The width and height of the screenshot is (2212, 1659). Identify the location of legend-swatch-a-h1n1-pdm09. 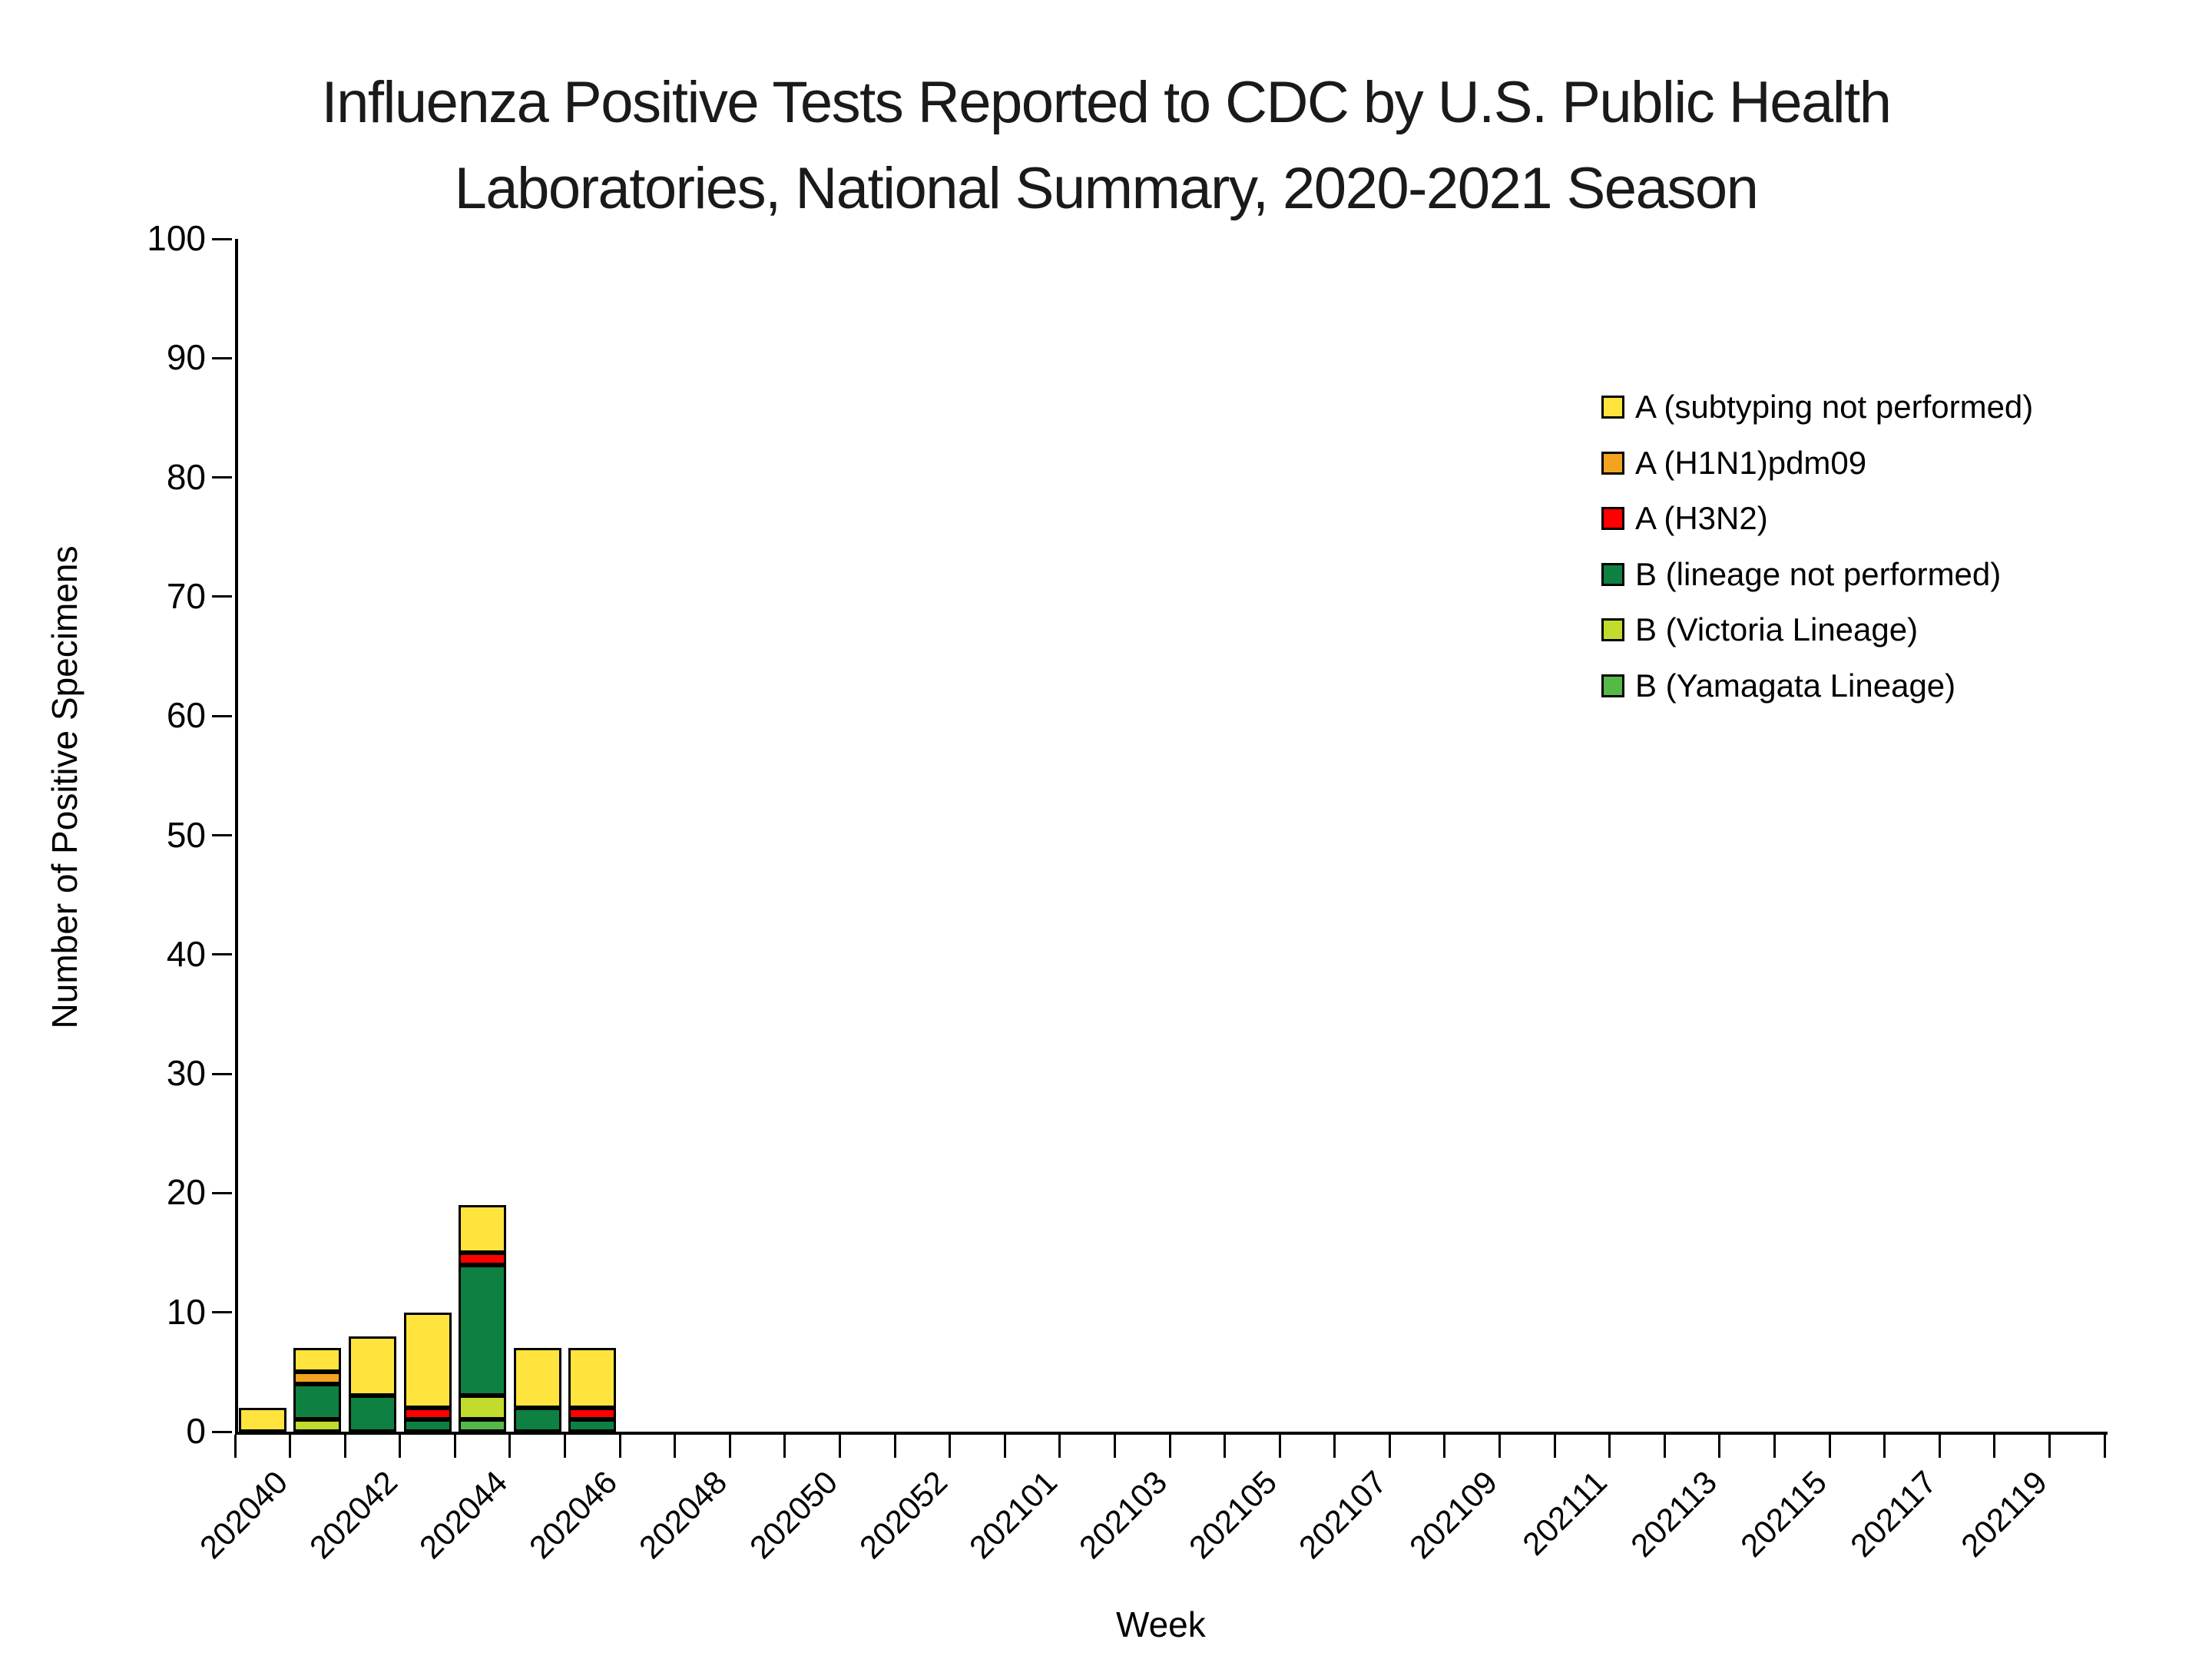
(1613, 463).